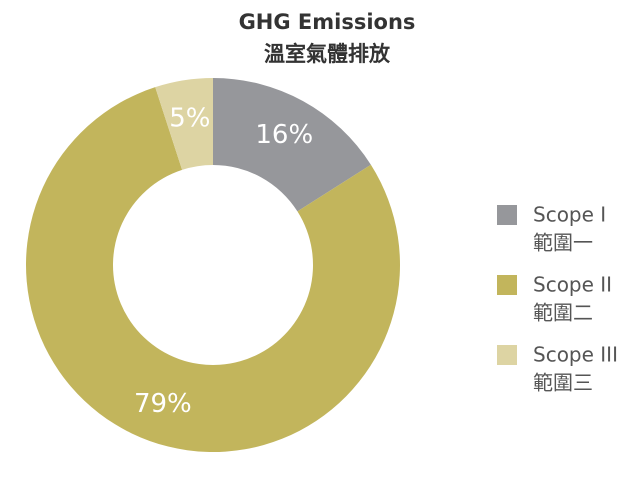 Image resolution: width=630 pixels, height=480 pixels. Describe the element at coordinates (327, 22) in the screenshot. I see `chart-title: GHG Emissions` at that location.